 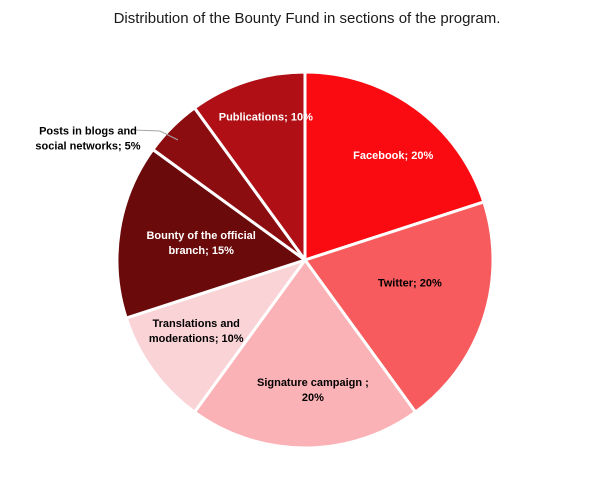 What do you see at coordinates (313, 390) in the screenshot?
I see `pie-label-signature-campaign: Signature campaign ; 20%` at bounding box center [313, 390].